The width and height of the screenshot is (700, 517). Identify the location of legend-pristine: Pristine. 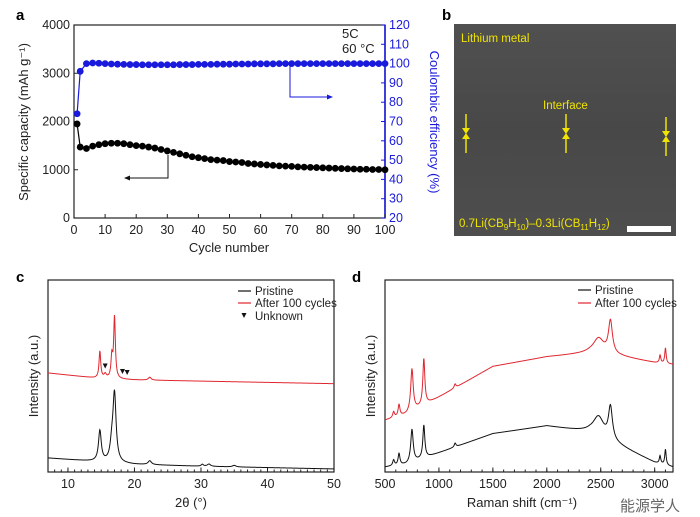
(614, 291).